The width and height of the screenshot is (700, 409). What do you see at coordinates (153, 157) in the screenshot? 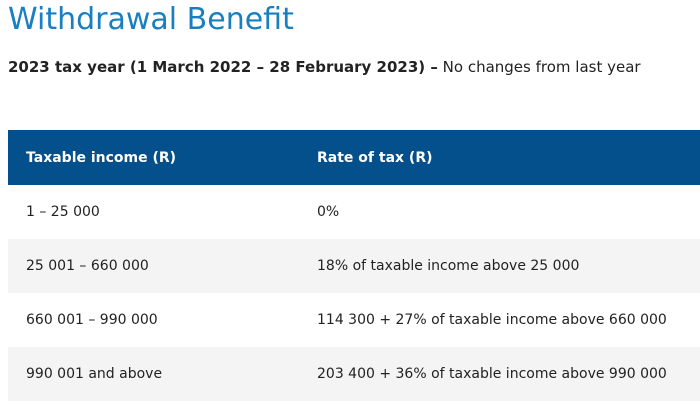
I see `column-header: Taxable income (R)` at bounding box center [153, 157].